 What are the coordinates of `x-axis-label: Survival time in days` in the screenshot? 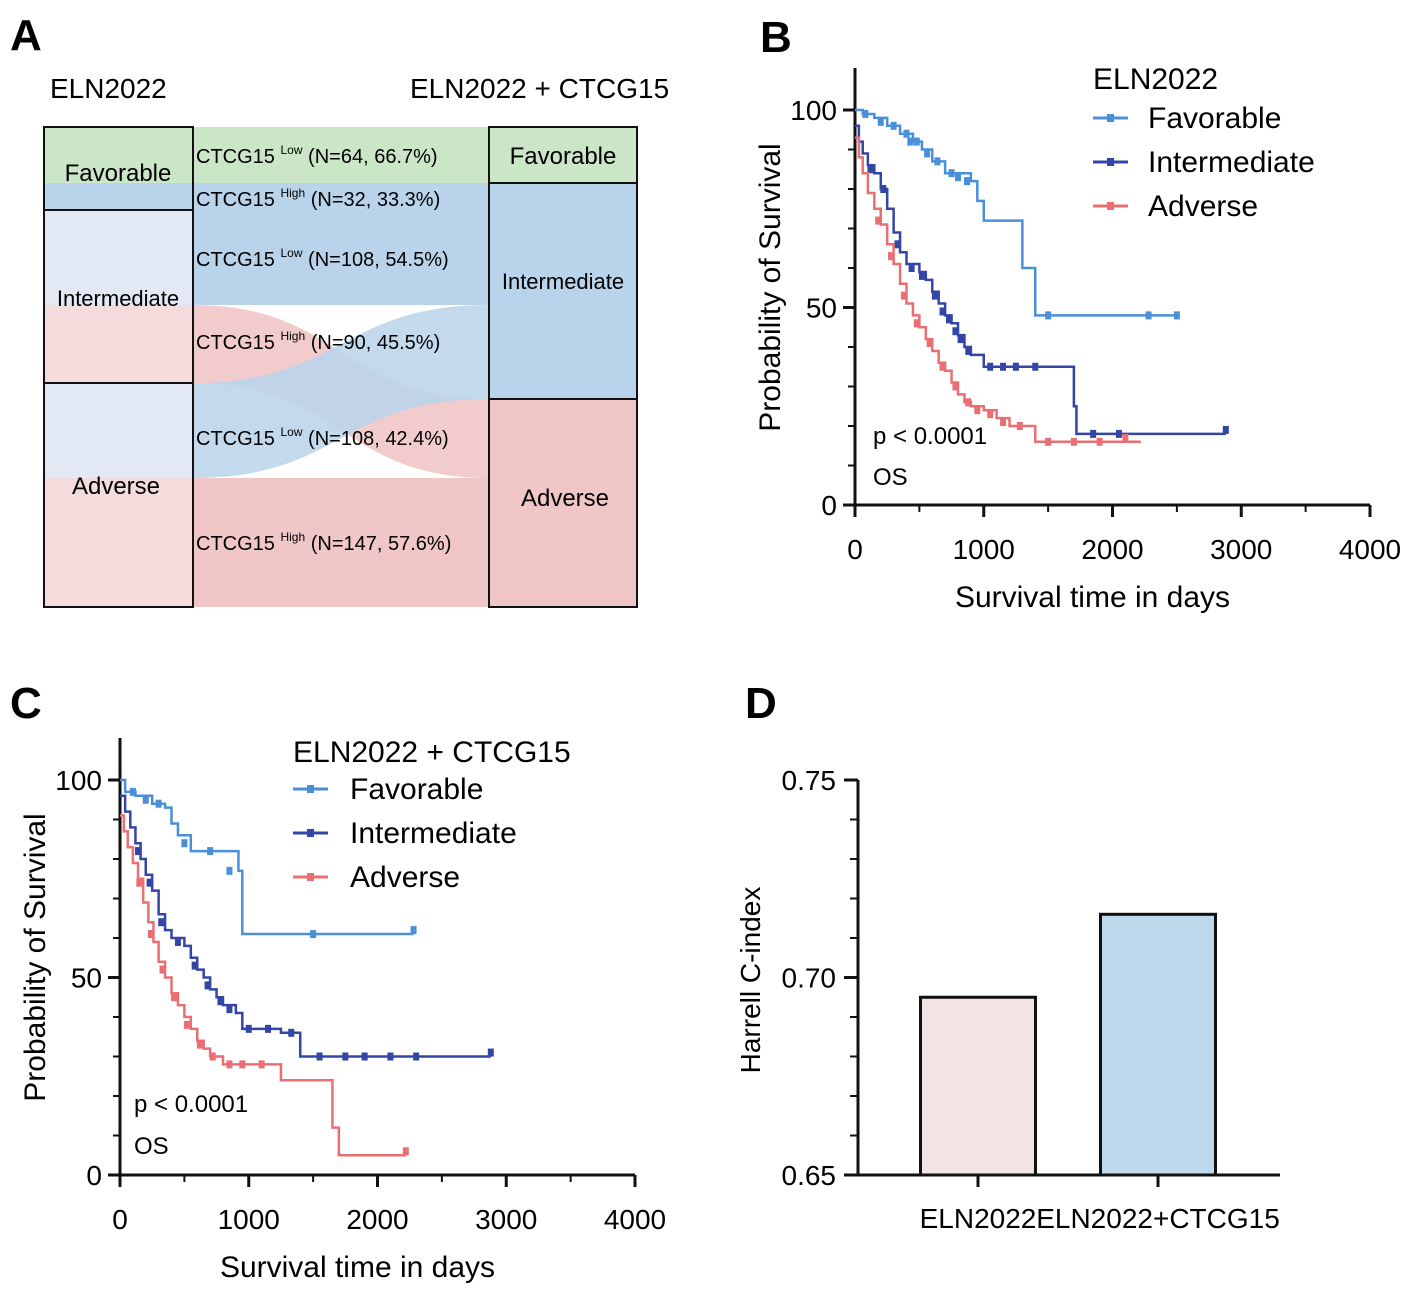 It's located at (357, 1267).